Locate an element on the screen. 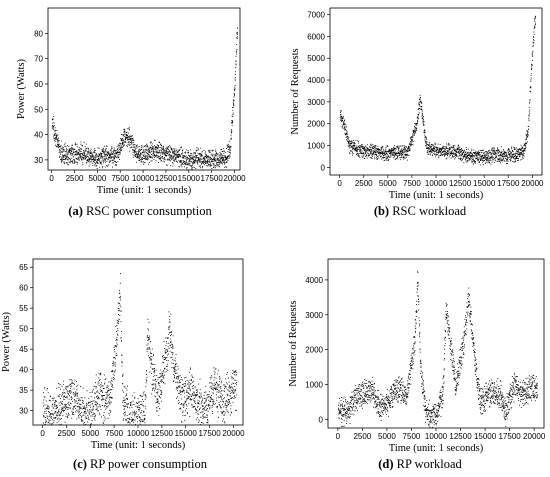 The height and width of the screenshot is (477, 550). x-tick-label: 0 is located at coordinates (339, 183).